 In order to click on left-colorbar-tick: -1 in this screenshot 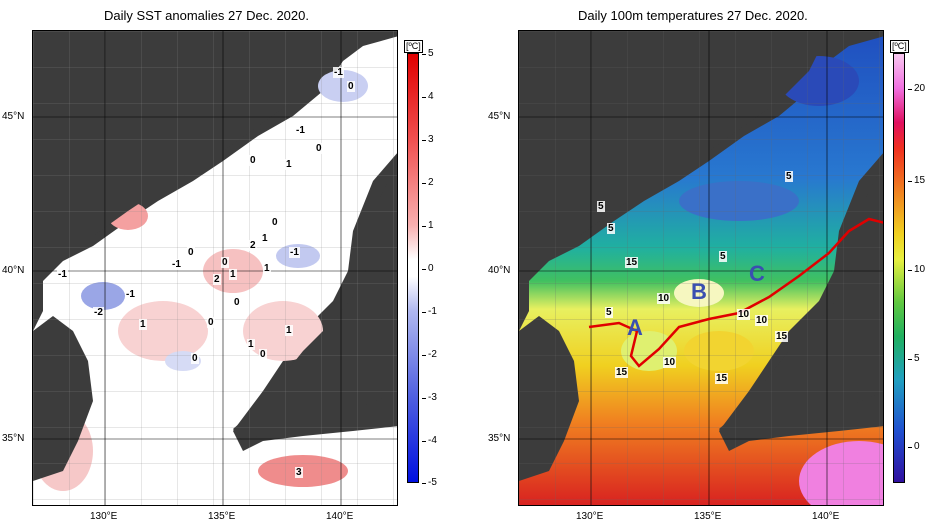, I will do `click(429, 311)`.